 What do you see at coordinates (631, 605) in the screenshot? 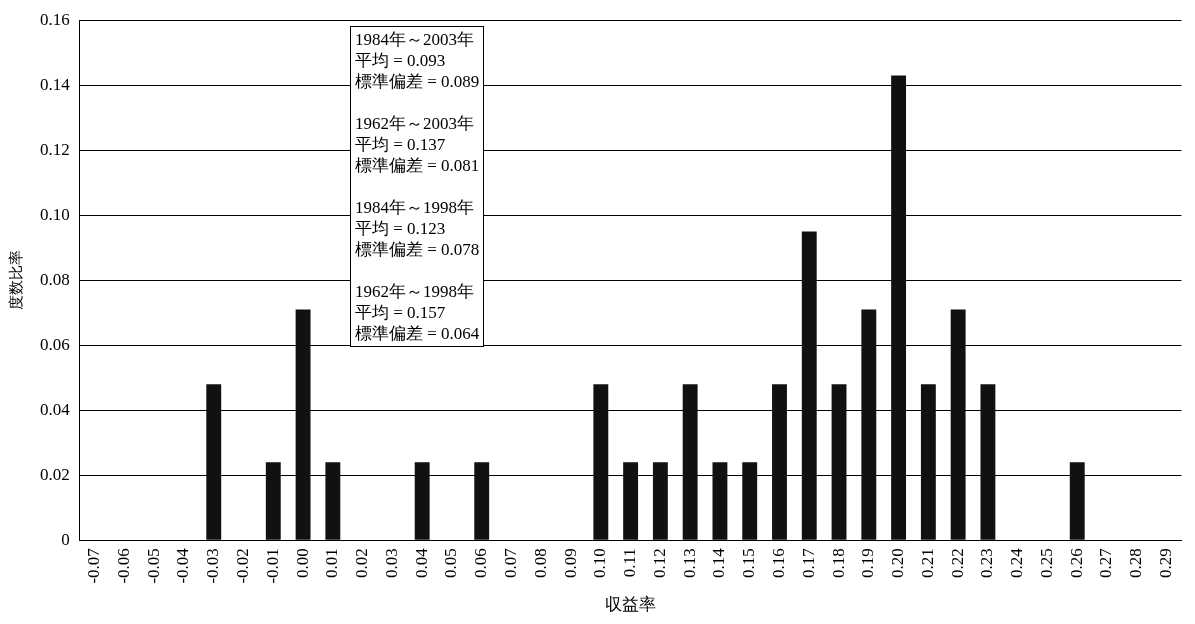
I see `x-axis-title: 収益率` at bounding box center [631, 605].